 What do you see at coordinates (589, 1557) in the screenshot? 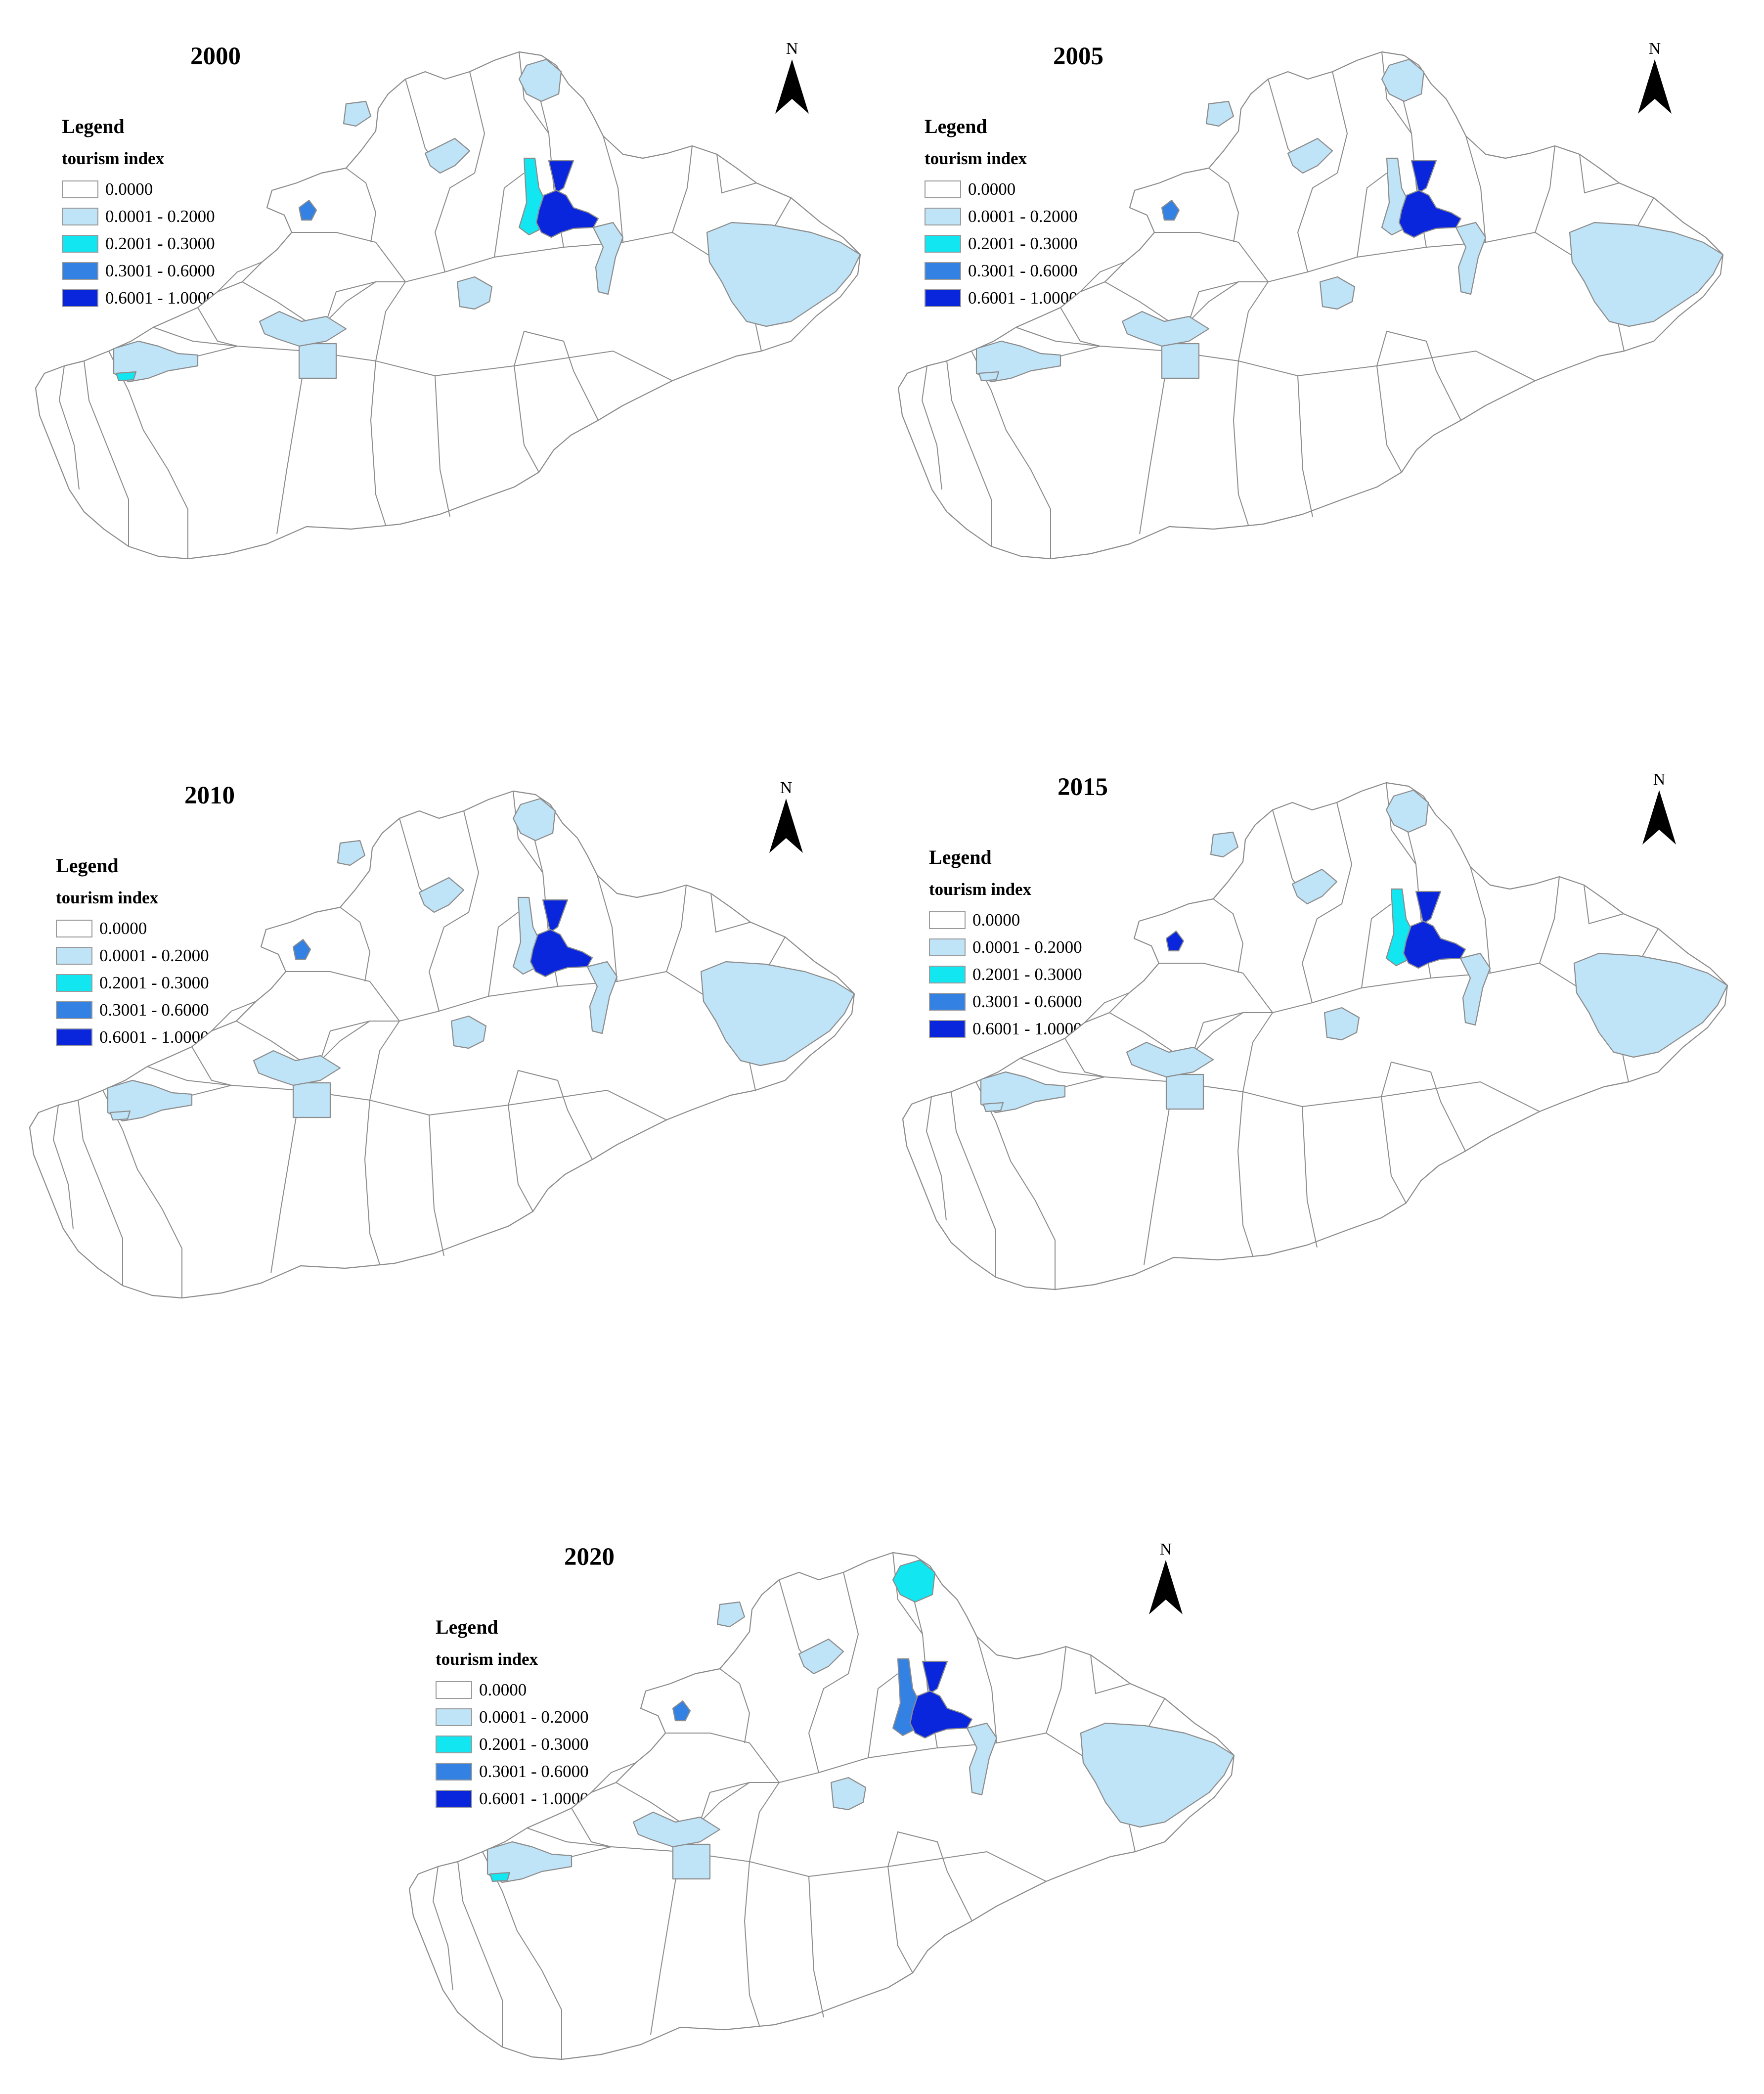
I see `map-title: 2020` at bounding box center [589, 1557].